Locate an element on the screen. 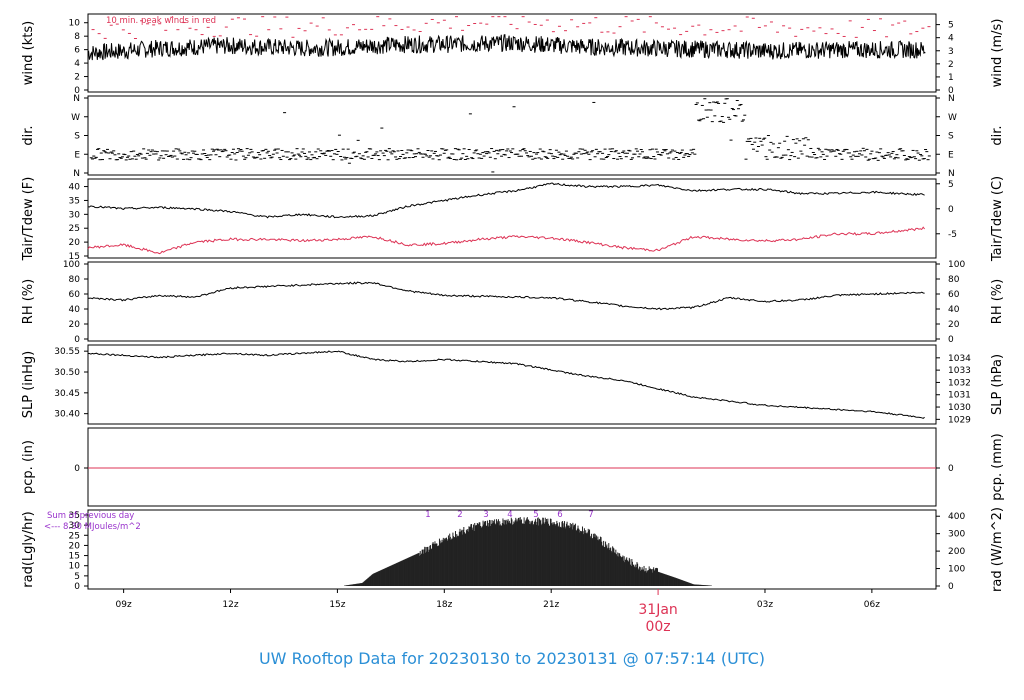 The height and width of the screenshot is (700, 1024). rad-right-tick-label: 300 is located at coordinates (956, 535).